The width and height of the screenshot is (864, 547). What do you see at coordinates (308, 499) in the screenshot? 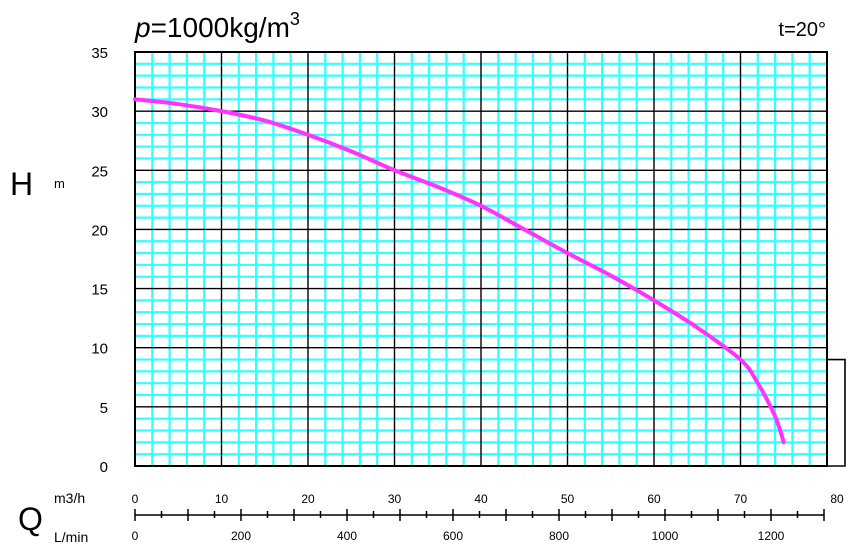
I see `x-tick-label-m3h: 20` at bounding box center [308, 499].